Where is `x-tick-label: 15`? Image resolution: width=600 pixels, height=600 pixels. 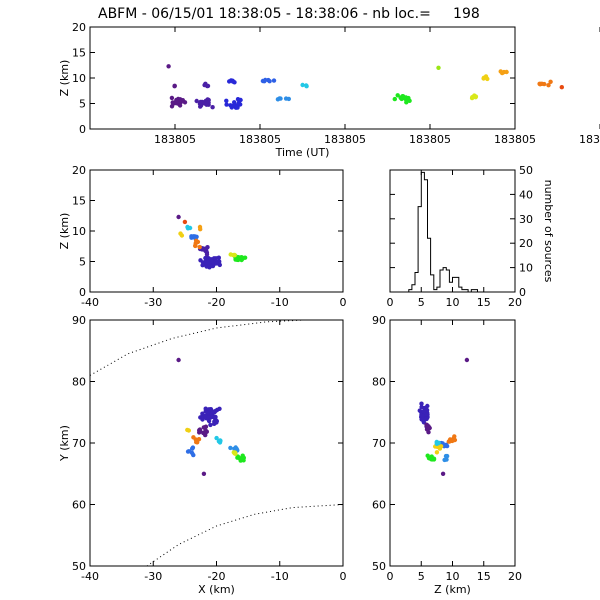
x-tick-label: 15 is located at coordinates (484, 302).